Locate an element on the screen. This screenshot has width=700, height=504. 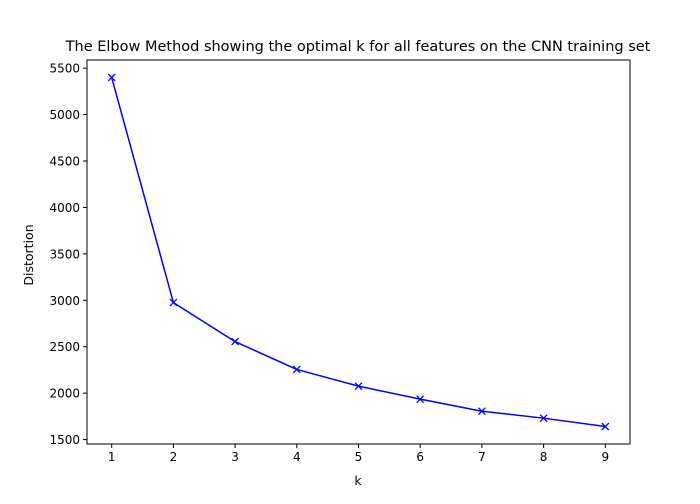
y-axis-ticks: 1500 2000 2500 3000 3500 4000 4500 5000 5500 is located at coordinates (68, 254).